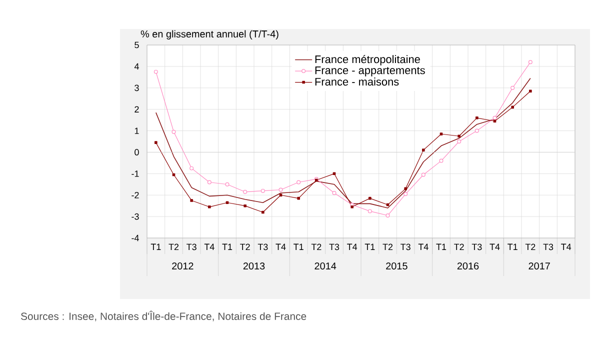 This screenshot has height=339, width=597. Describe the element at coordinates (136, 66) in the screenshot. I see `y-tick-label: 4` at that location.